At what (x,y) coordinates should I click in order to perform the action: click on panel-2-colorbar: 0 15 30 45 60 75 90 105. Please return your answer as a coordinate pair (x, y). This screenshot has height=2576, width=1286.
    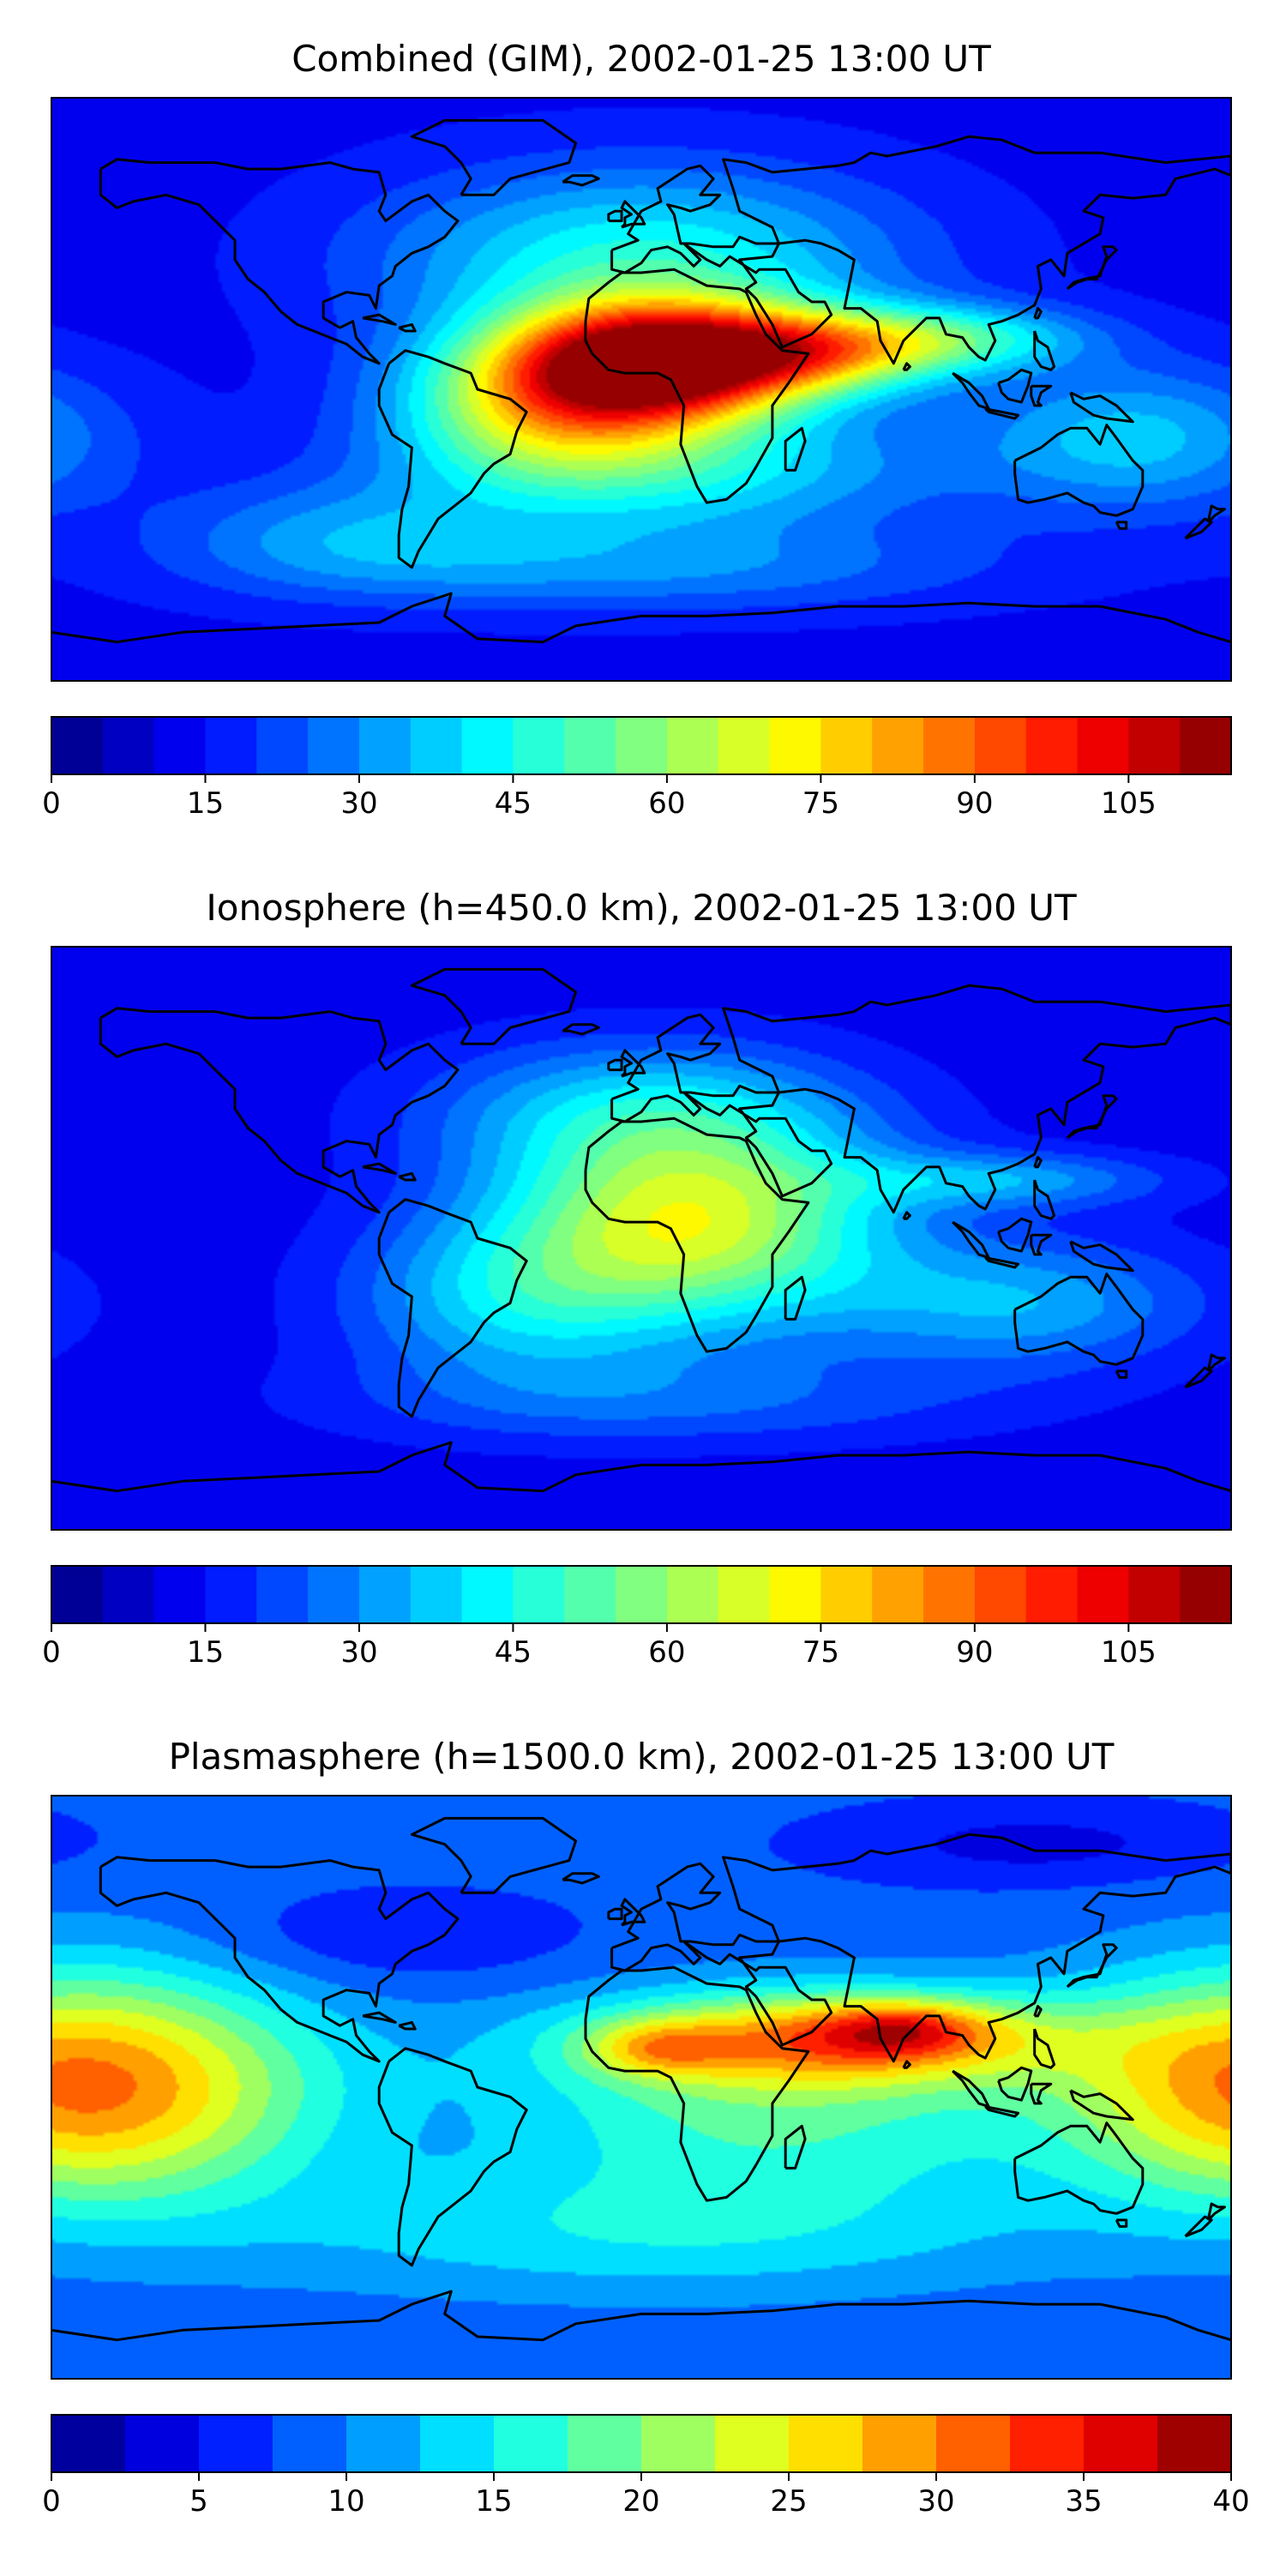
    Looking at the image, I should click on (637, 1617).